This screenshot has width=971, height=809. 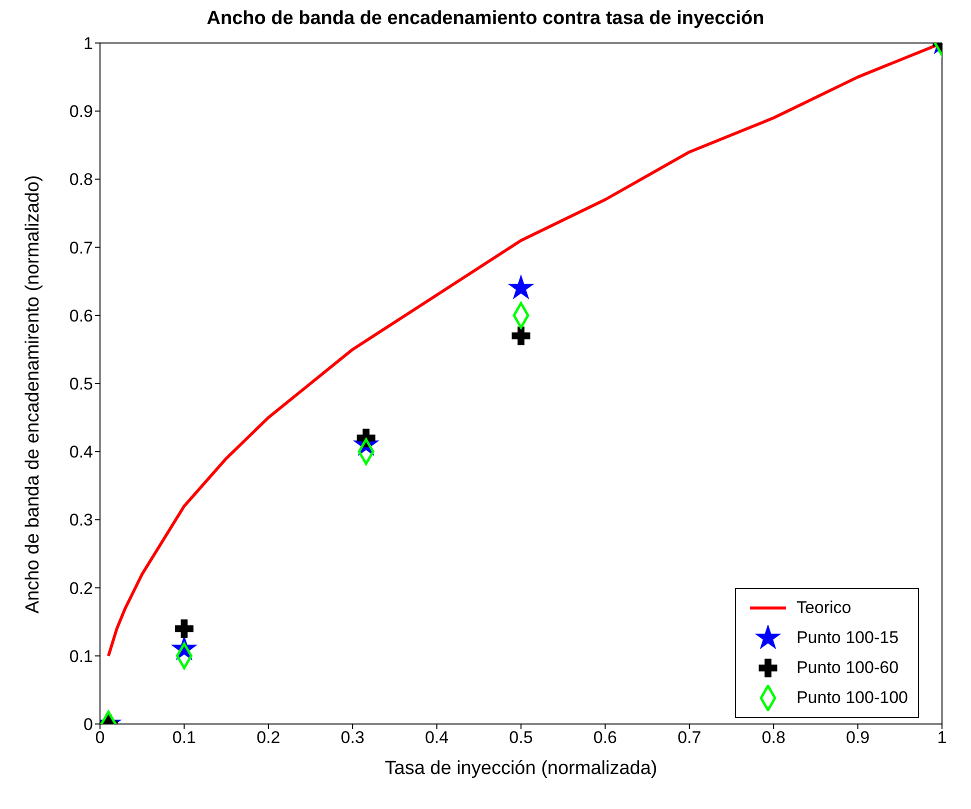 What do you see at coordinates (33, 394) in the screenshot?
I see `y-axis-title: Ancho de banda de encadenamirento (normalizado)` at bounding box center [33, 394].